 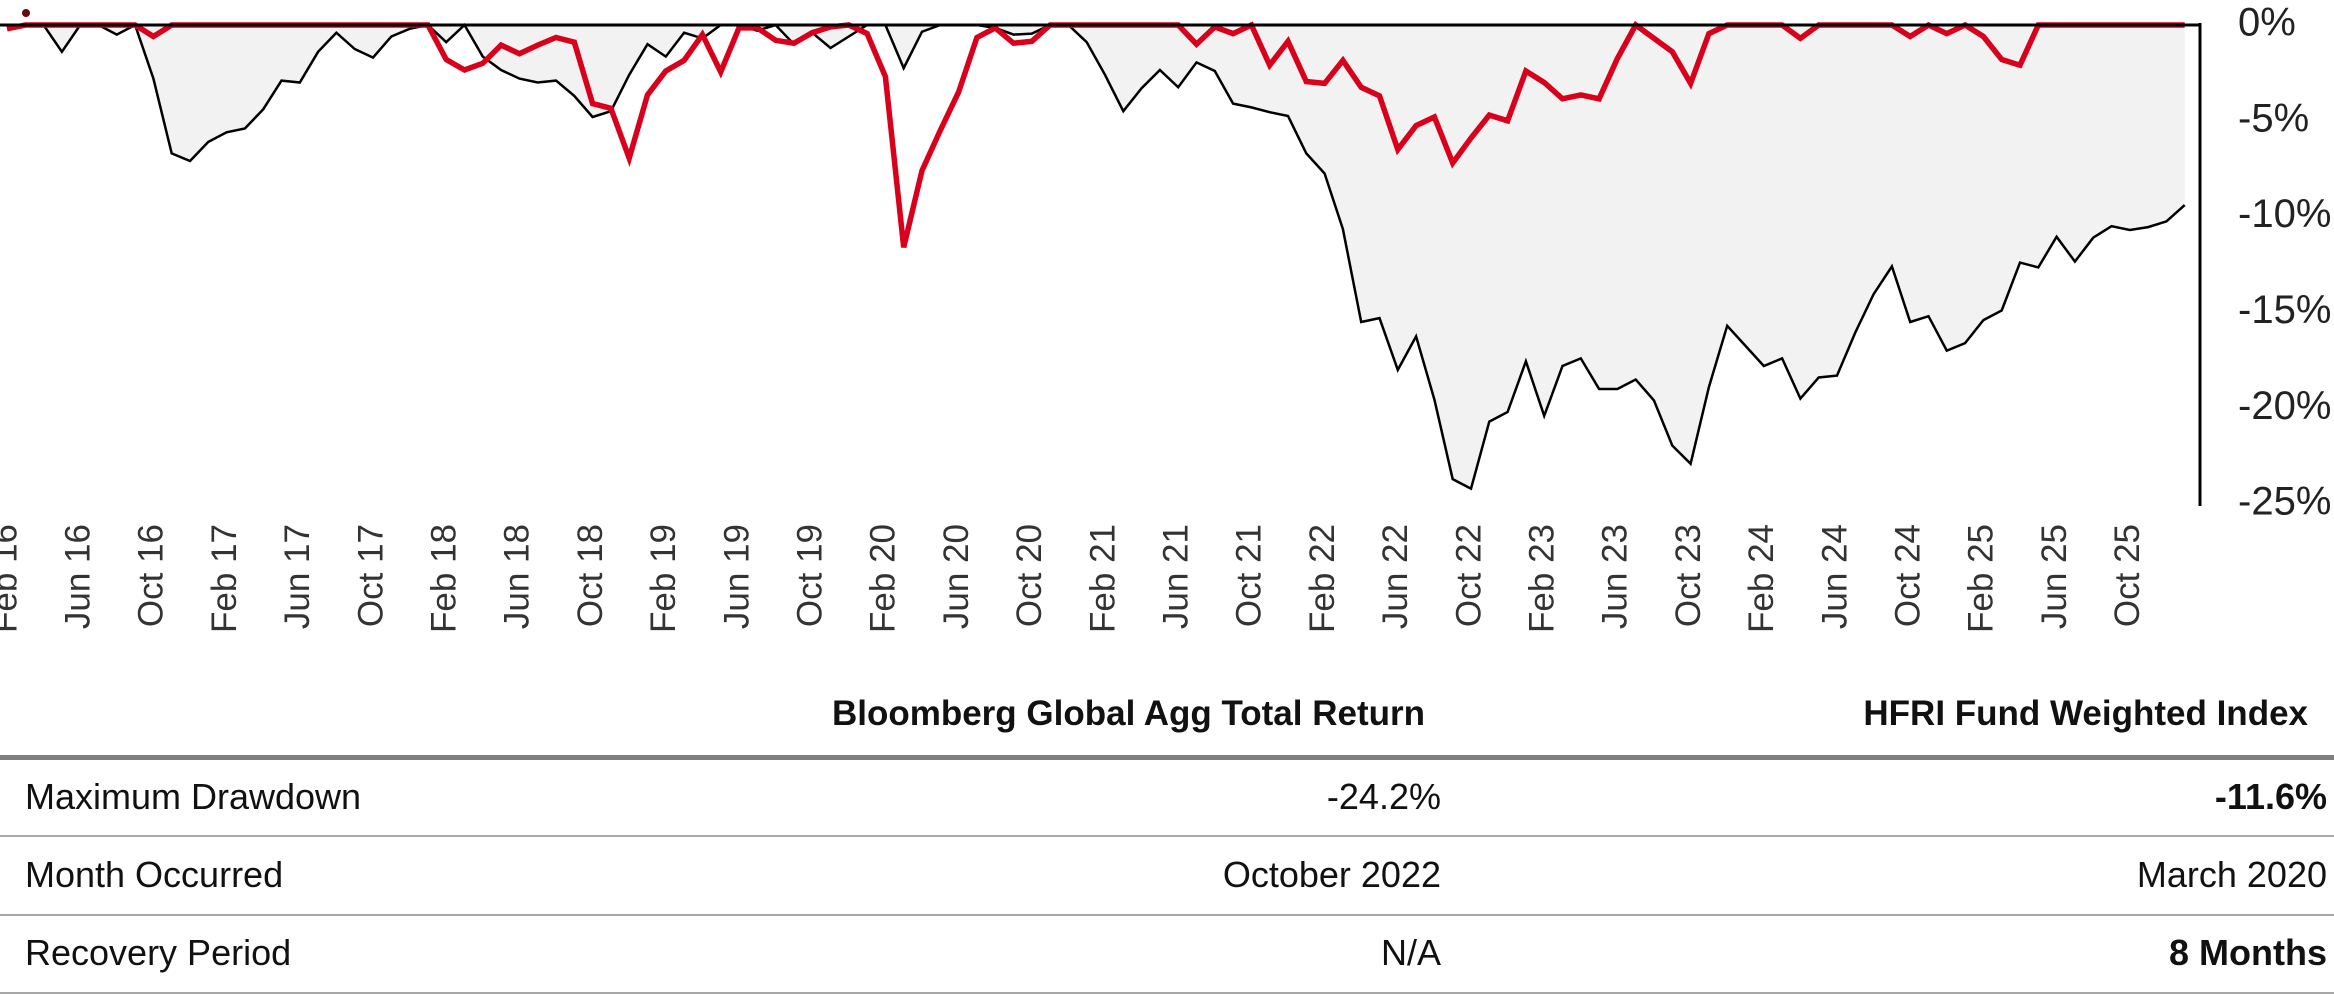 I want to click on x-tick-label: Jun 18, so click(x=517, y=576).